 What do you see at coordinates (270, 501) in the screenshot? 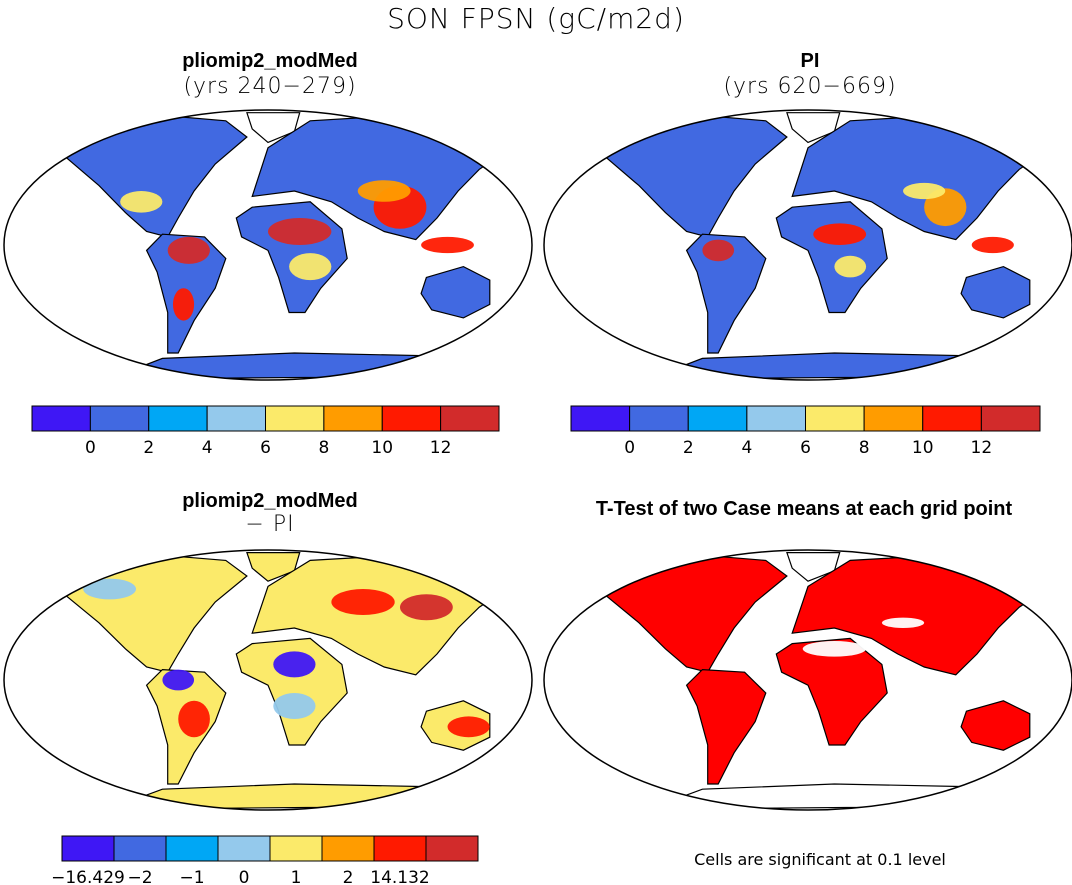
I see `panel-3-title: pliomip2_modMed` at bounding box center [270, 501].